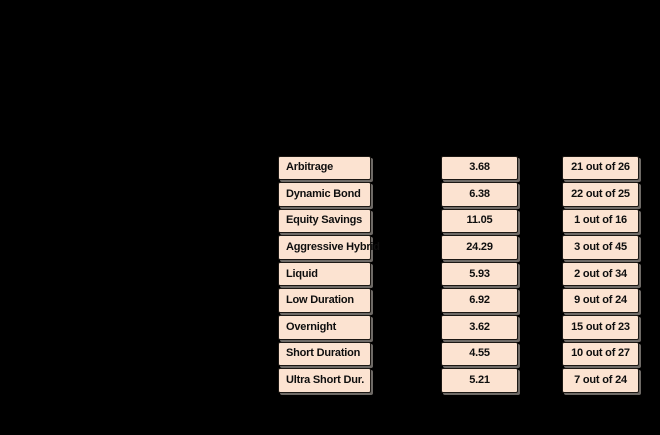 The height and width of the screenshot is (435, 660). What do you see at coordinates (600, 327) in the screenshot?
I see `rank-cell: 15 out of 23` at bounding box center [600, 327].